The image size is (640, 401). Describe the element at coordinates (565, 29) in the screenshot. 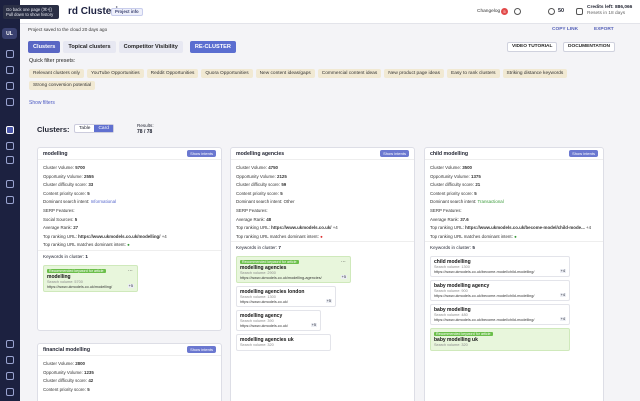

I see `copy-link-button: COPY LINK` at that location.